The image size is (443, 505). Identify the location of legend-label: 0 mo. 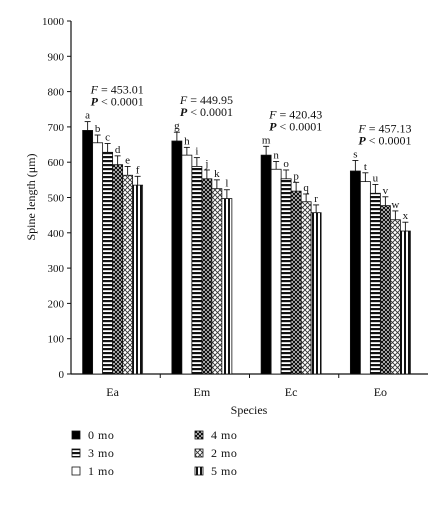
(101, 435).